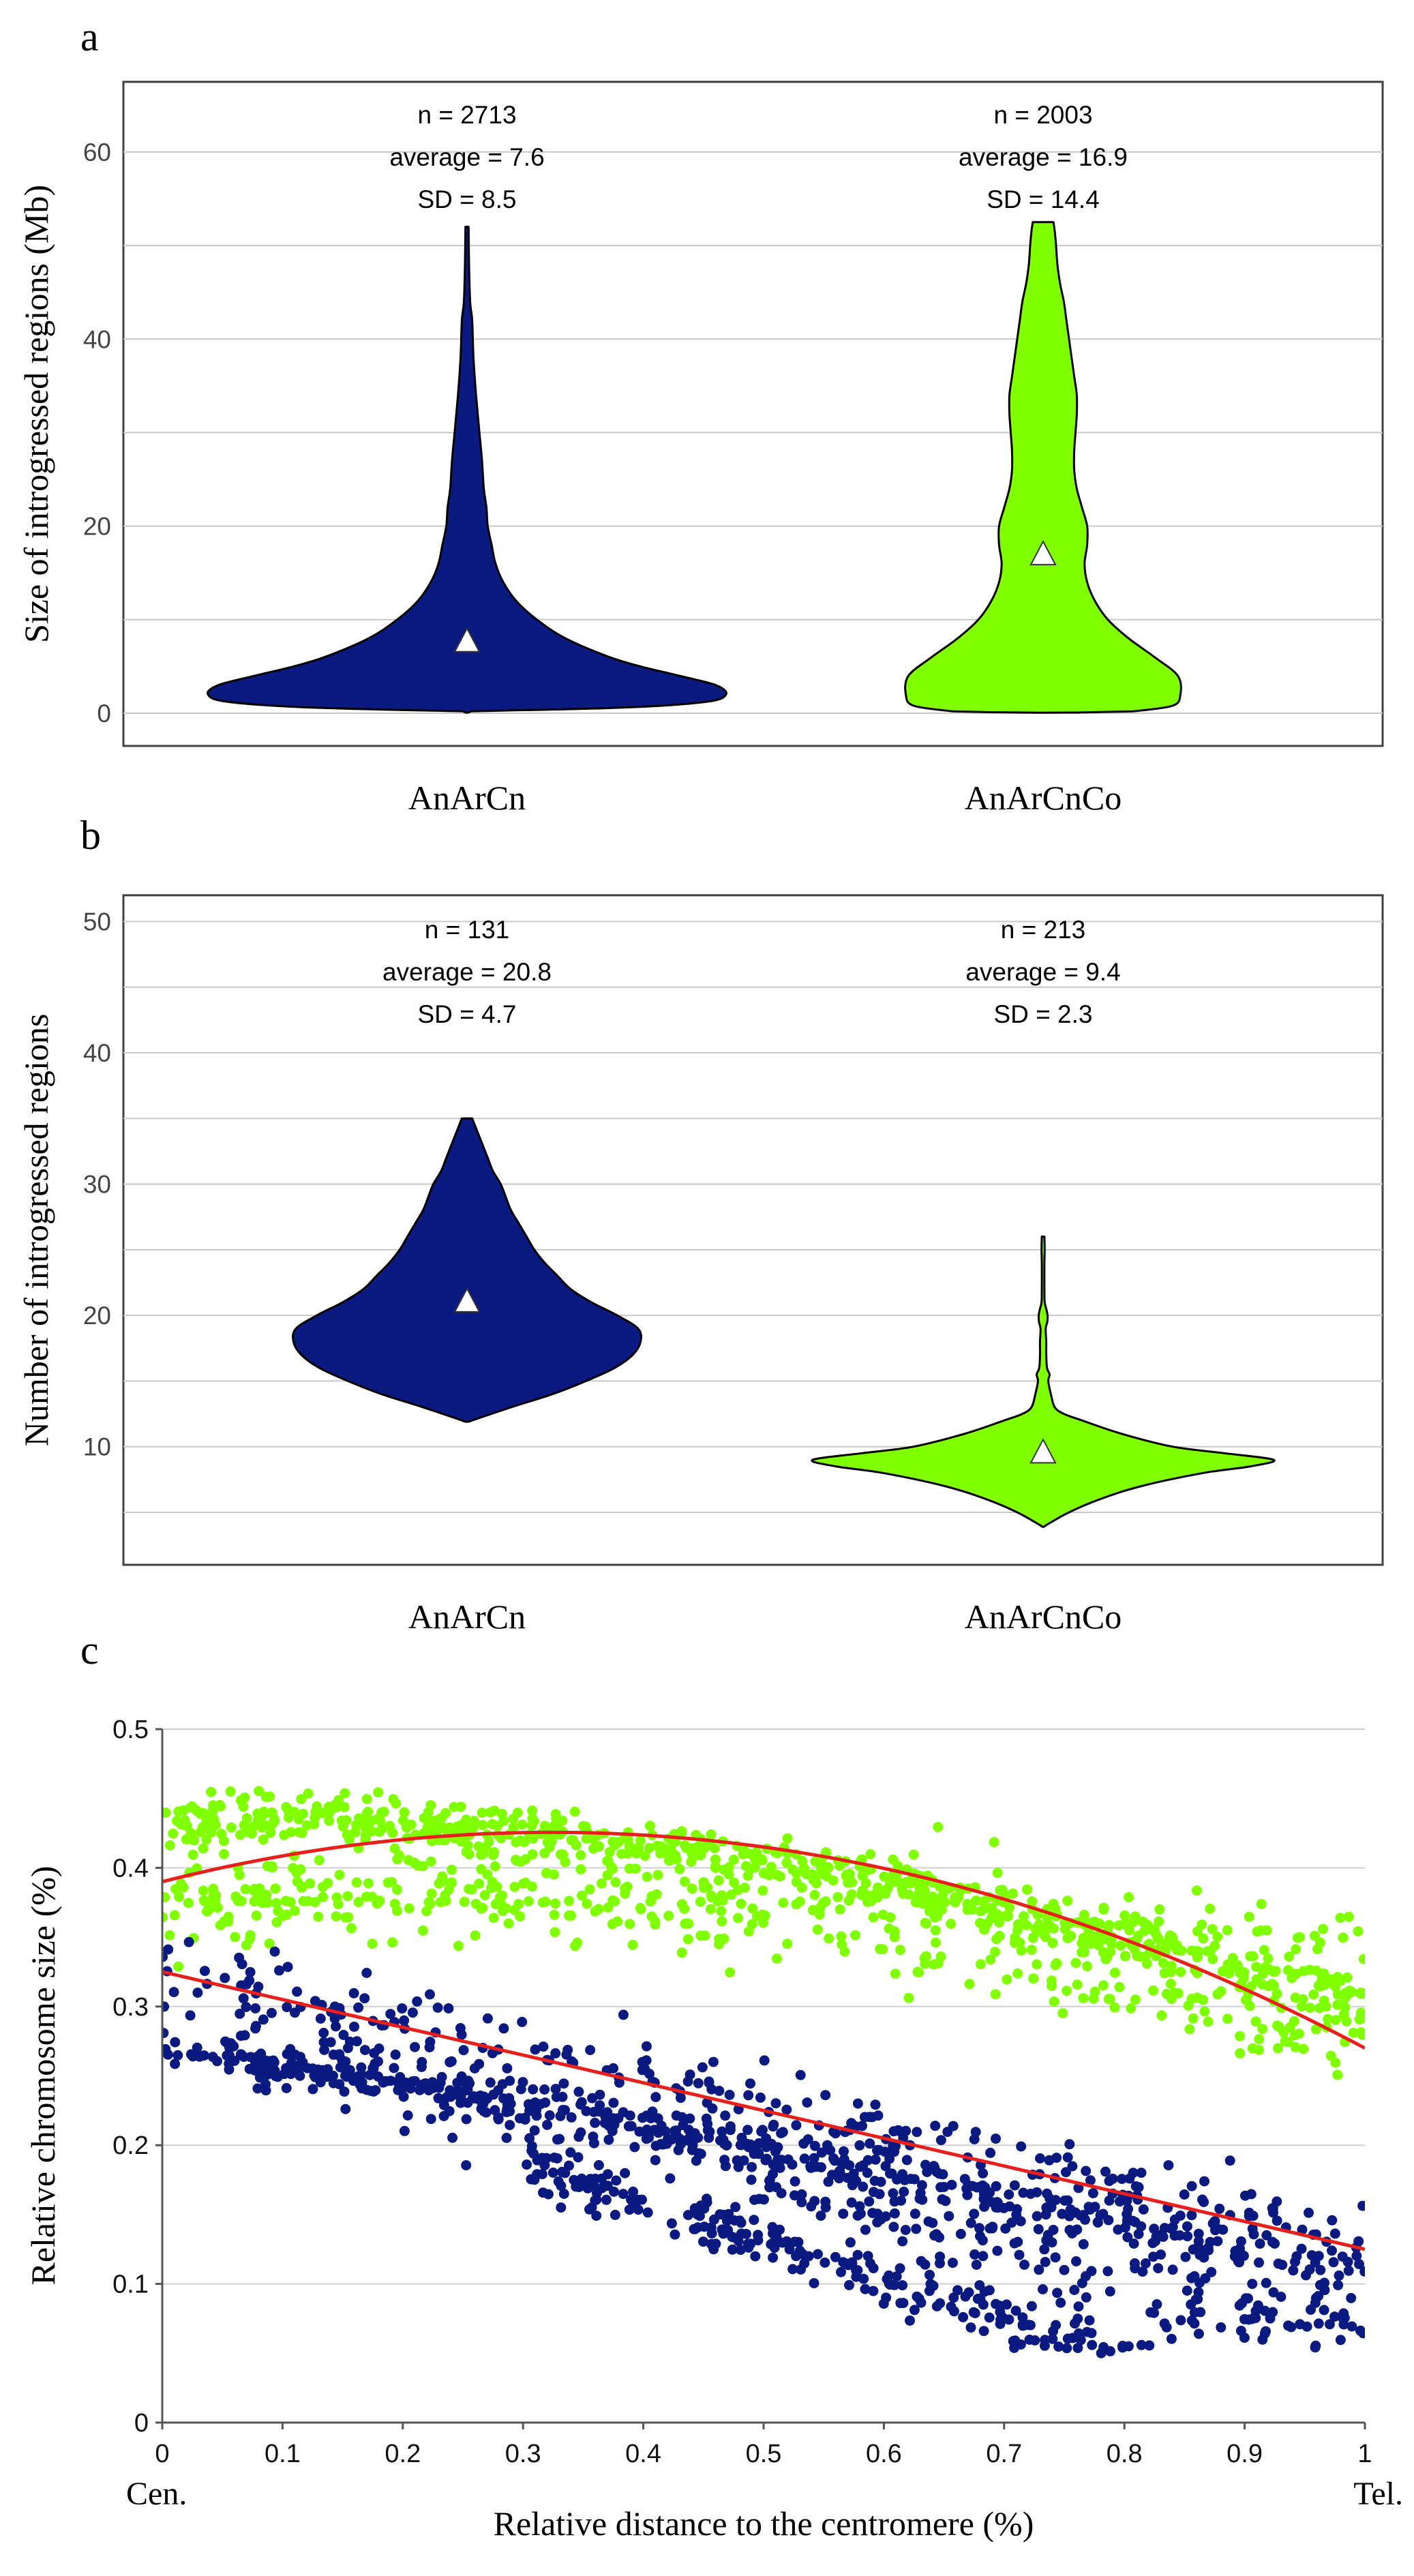 This screenshot has height=2576, width=1414. I want to click on panel-c-y-tick-label: 0.2, so click(130, 2145).